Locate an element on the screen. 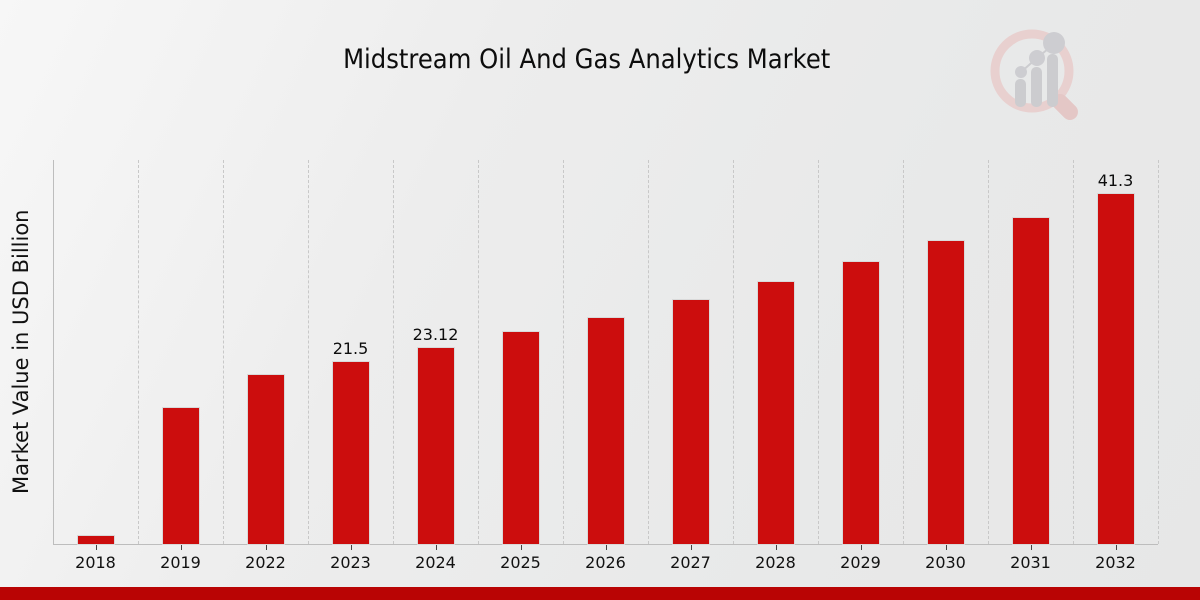 This screenshot has height=600, width=1200. bar-slot-2025: 2025 is located at coordinates (520, 366).